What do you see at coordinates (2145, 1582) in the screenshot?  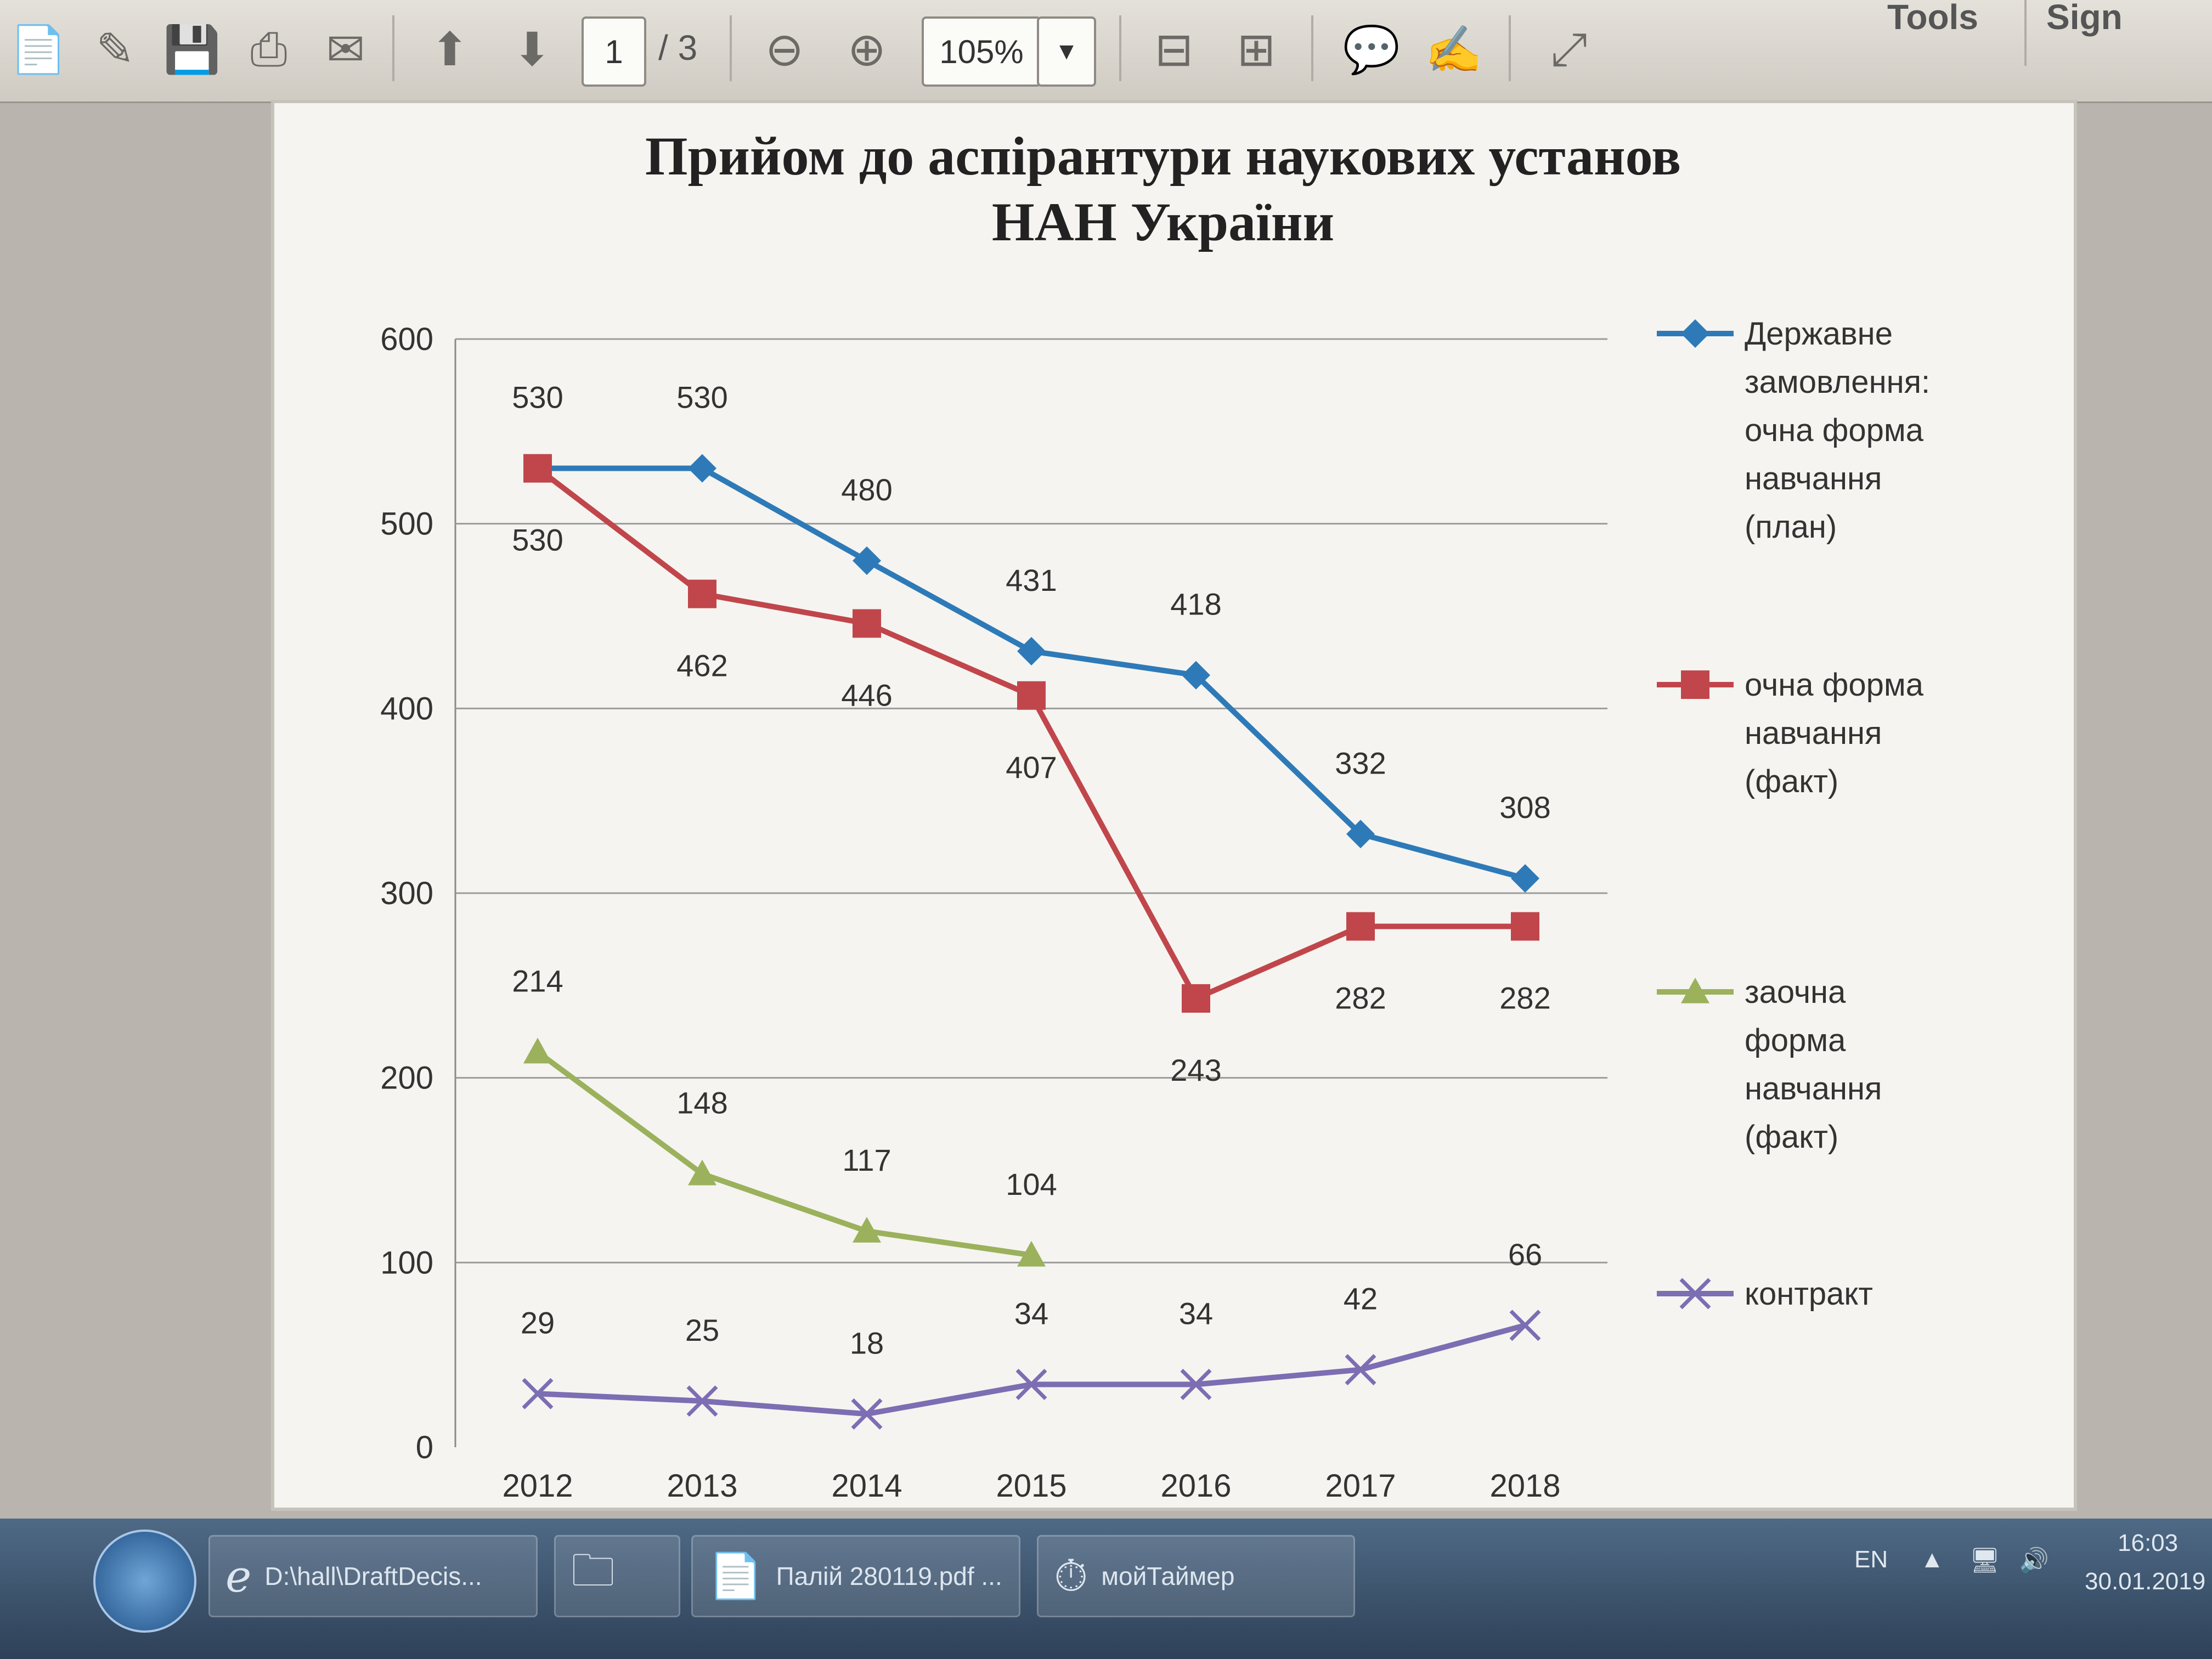 I see `clock-date: 30.01.2019` at bounding box center [2145, 1582].